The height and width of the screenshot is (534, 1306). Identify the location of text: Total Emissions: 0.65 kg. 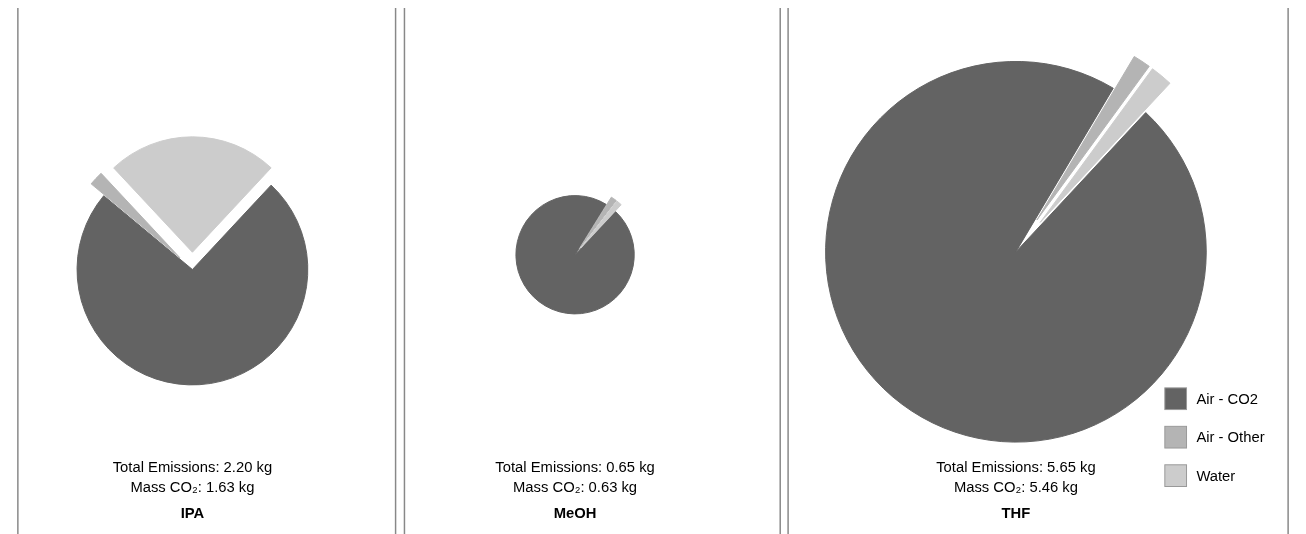
(575, 466).